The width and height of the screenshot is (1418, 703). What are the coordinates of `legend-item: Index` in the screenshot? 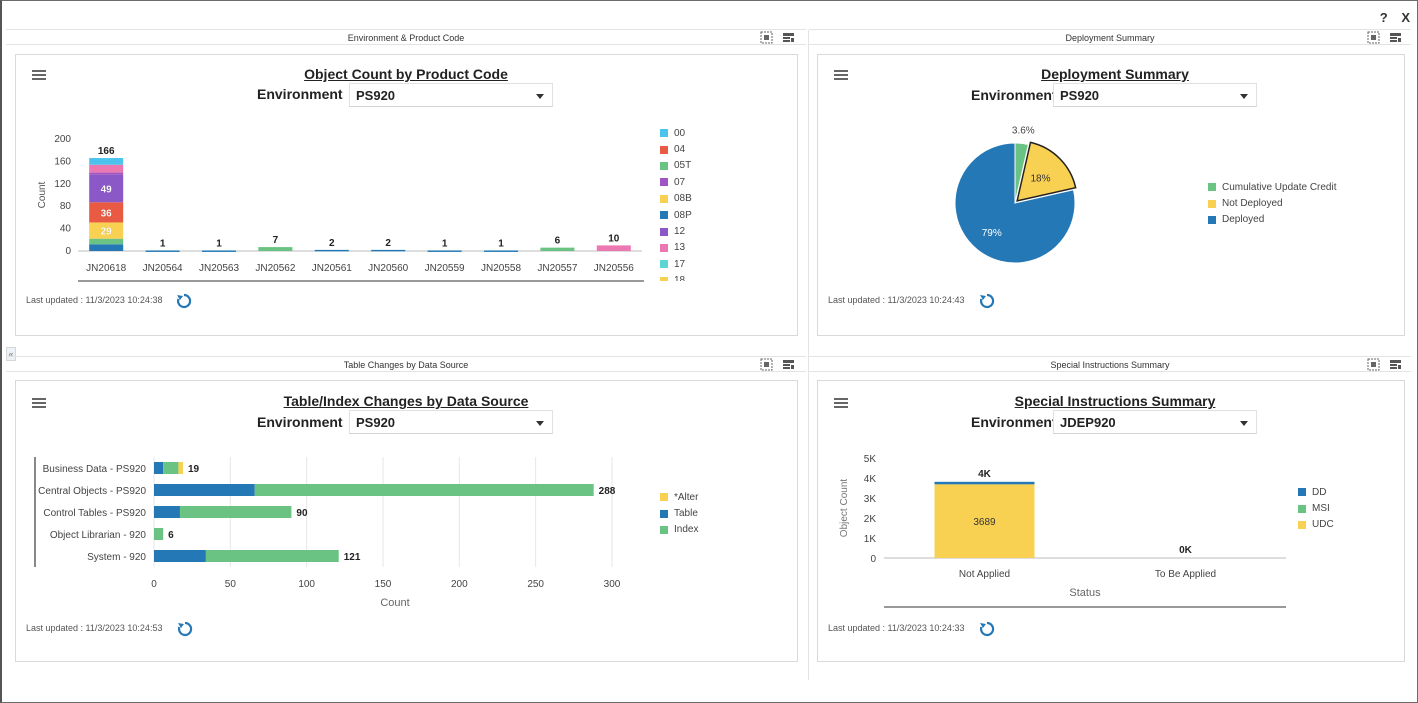 It's located at (679, 530).